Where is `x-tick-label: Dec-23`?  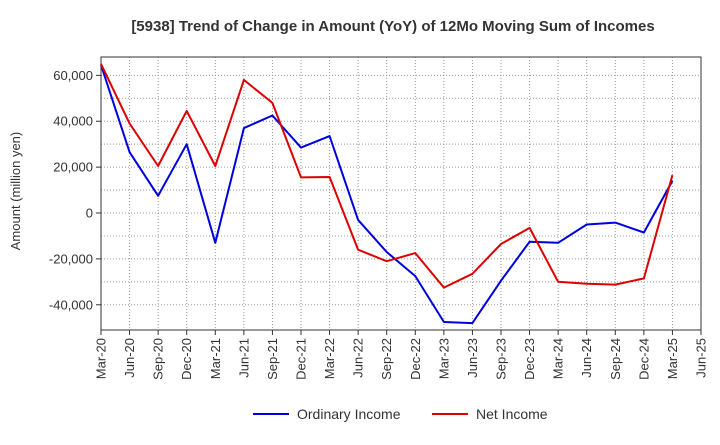
x-tick-label: Dec-23 is located at coordinates (529, 359).